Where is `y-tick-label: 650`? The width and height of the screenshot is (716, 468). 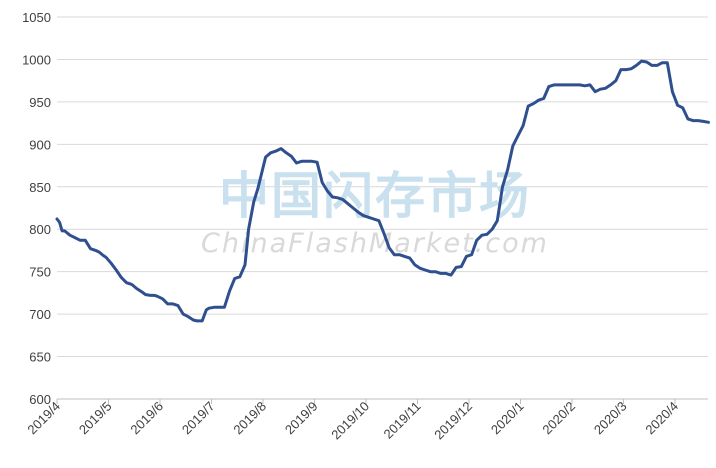 y-tick-label: 650 is located at coordinates (40, 357).